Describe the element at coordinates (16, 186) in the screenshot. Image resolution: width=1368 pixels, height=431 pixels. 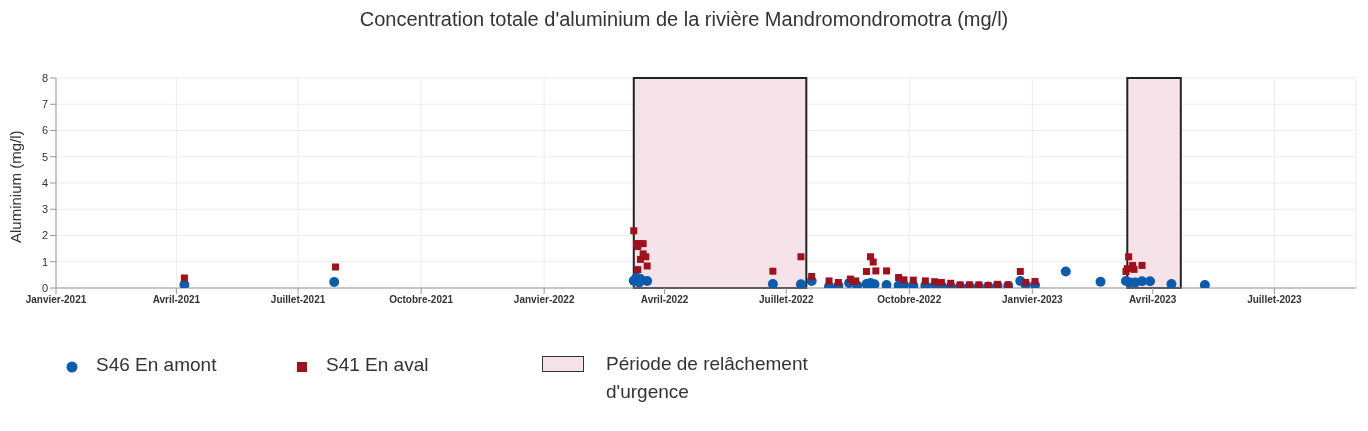
I see `y-axis-title: Aluminium (mg/l)` at that location.